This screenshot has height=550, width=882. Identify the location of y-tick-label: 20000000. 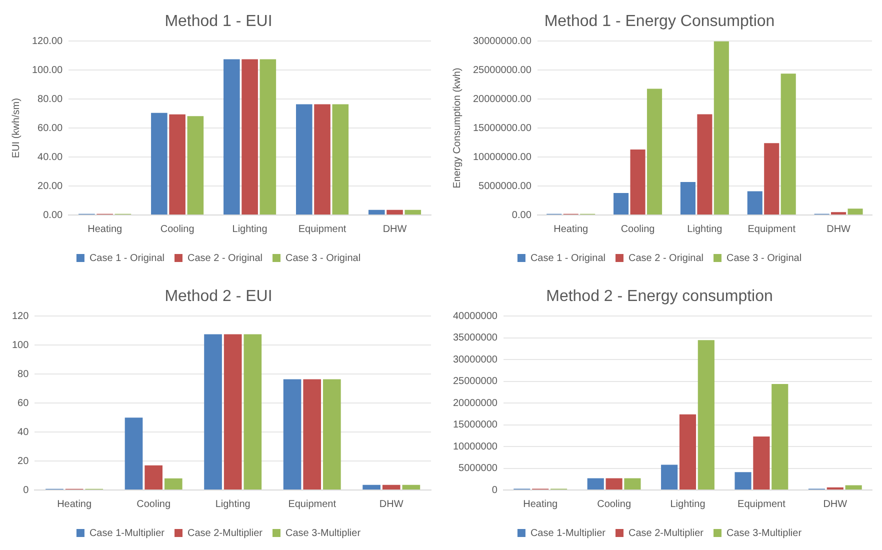
(475, 403).